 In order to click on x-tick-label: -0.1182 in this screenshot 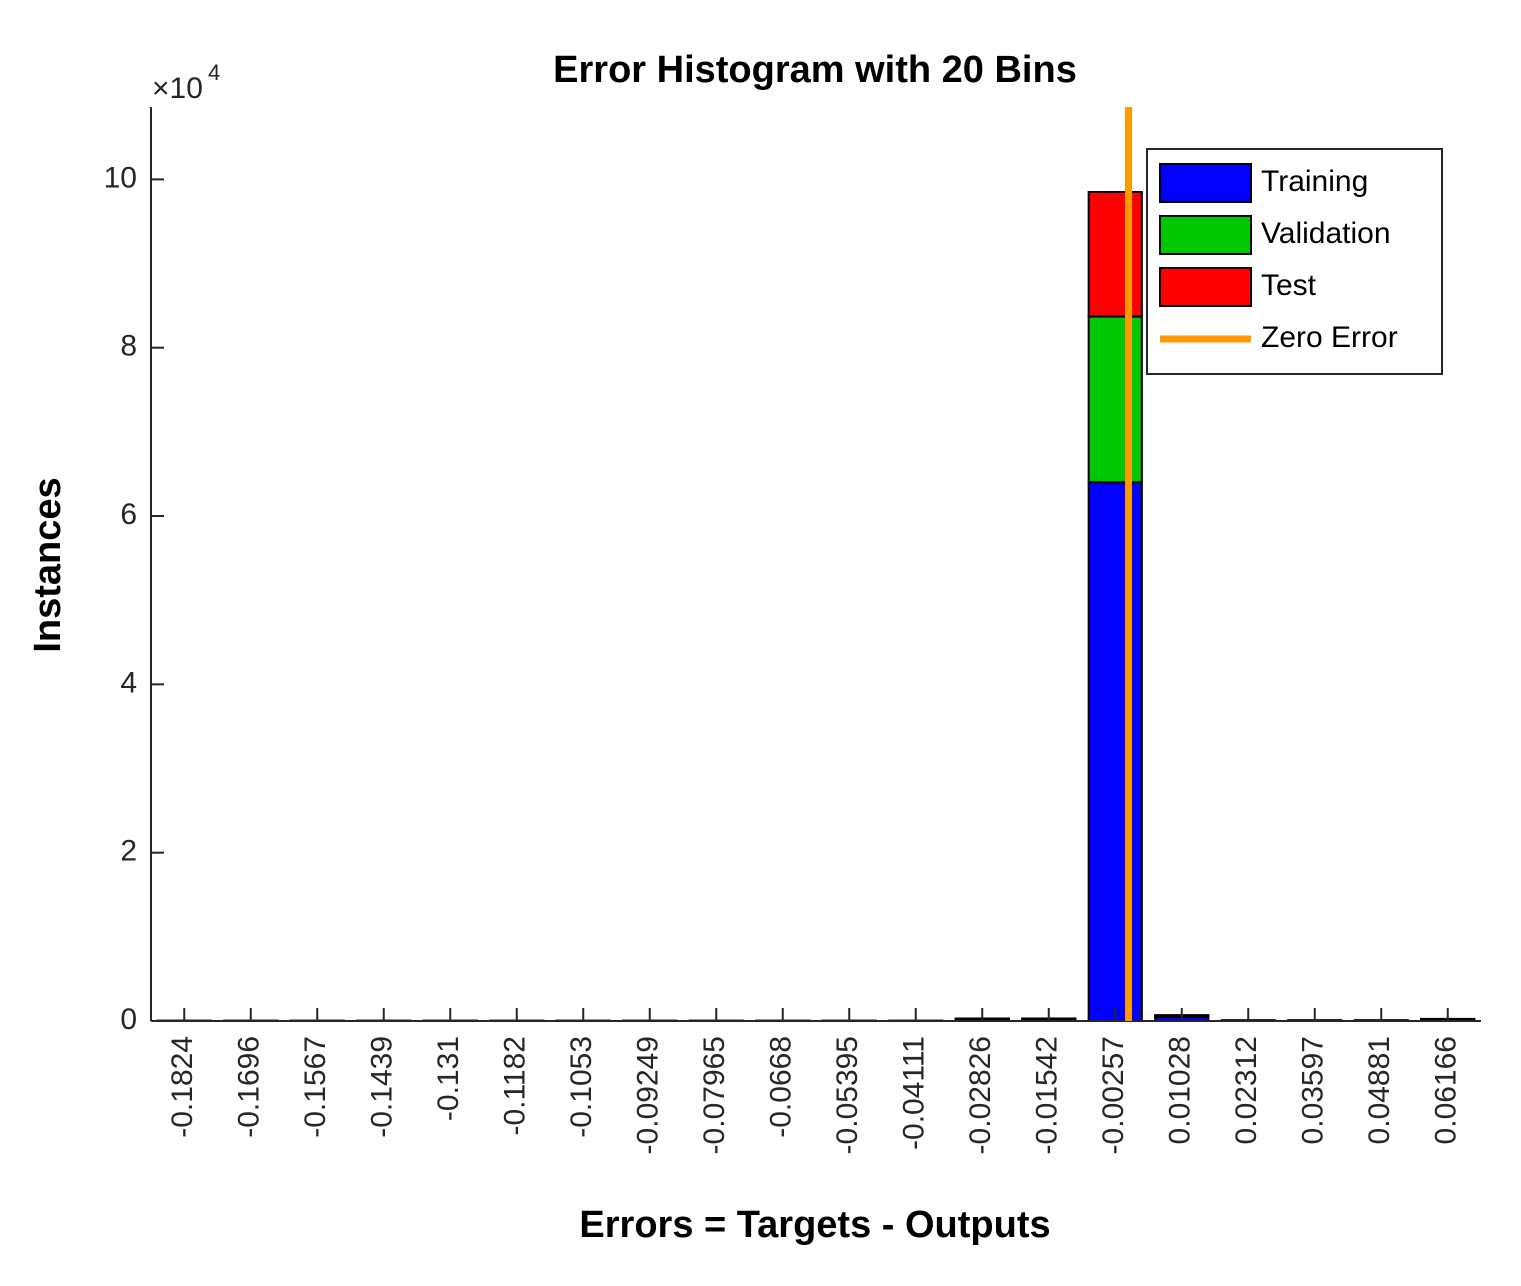, I will do `click(515, 1086)`.